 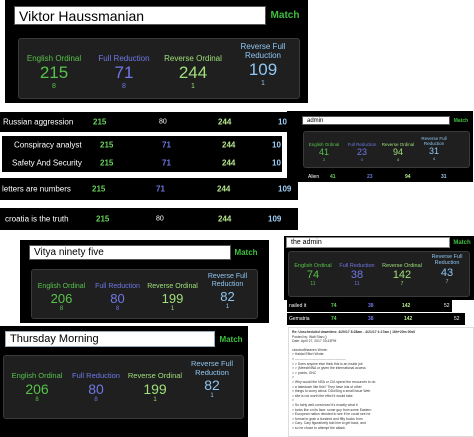 I want to click on row-reverse-full-reduction: 52, so click(x=457, y=319).